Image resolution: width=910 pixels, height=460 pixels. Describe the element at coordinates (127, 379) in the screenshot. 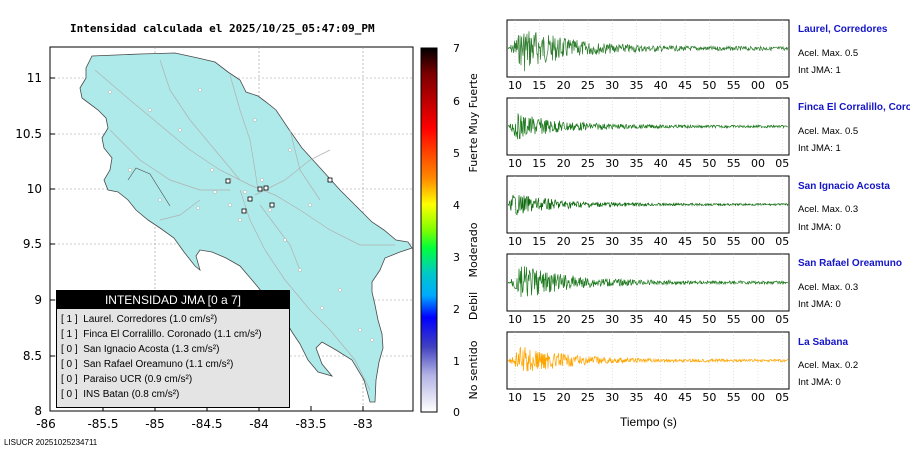

I see `legend-item: [ 0 ] Paraiso UCR (0.9 cm/s²)` at that location.